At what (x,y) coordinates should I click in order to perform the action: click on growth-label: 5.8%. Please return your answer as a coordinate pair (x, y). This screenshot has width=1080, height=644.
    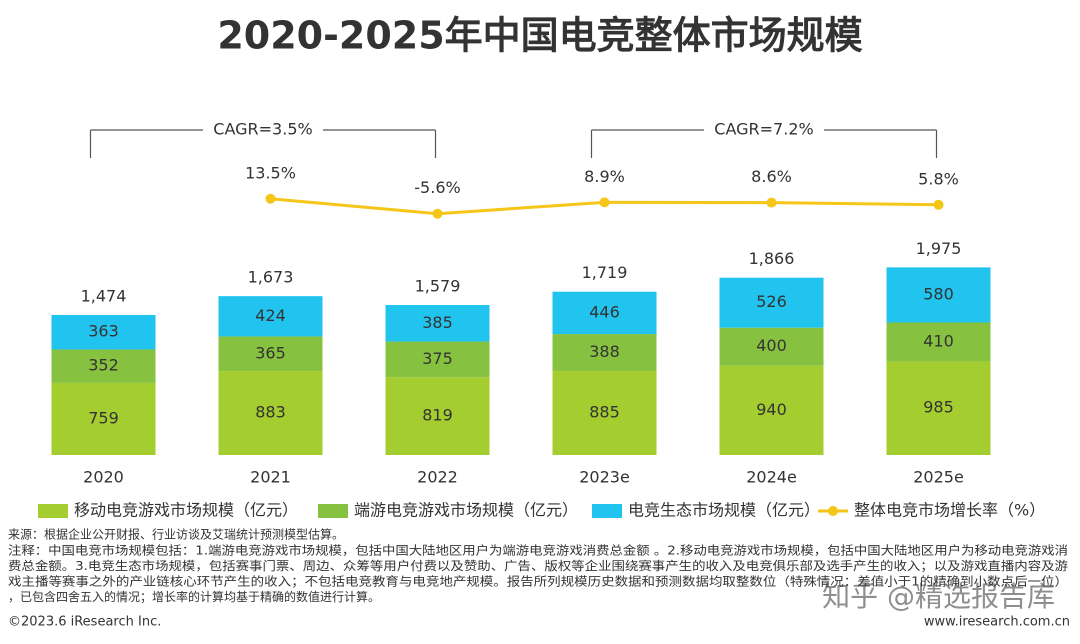
    Looking at the image, I should click on (938, 178).